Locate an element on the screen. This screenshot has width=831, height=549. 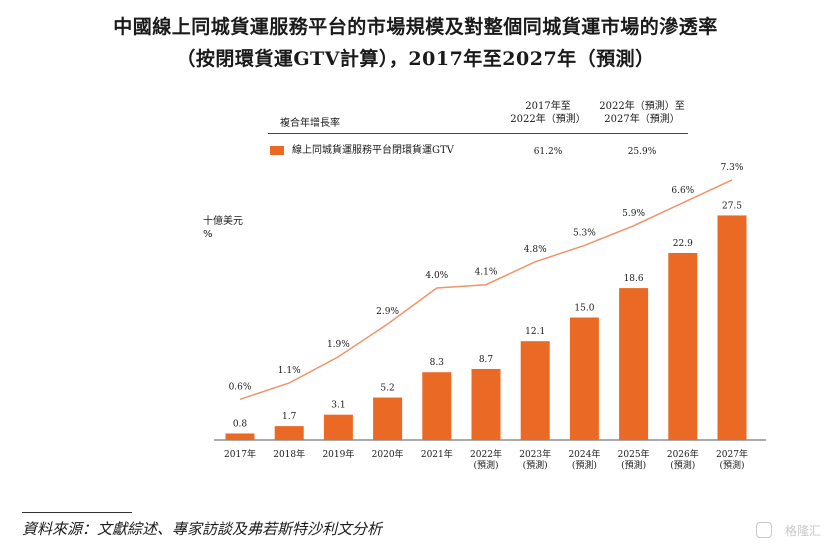
x-tick-label-0-0: 2017年 is located at coordinates (240, 454).